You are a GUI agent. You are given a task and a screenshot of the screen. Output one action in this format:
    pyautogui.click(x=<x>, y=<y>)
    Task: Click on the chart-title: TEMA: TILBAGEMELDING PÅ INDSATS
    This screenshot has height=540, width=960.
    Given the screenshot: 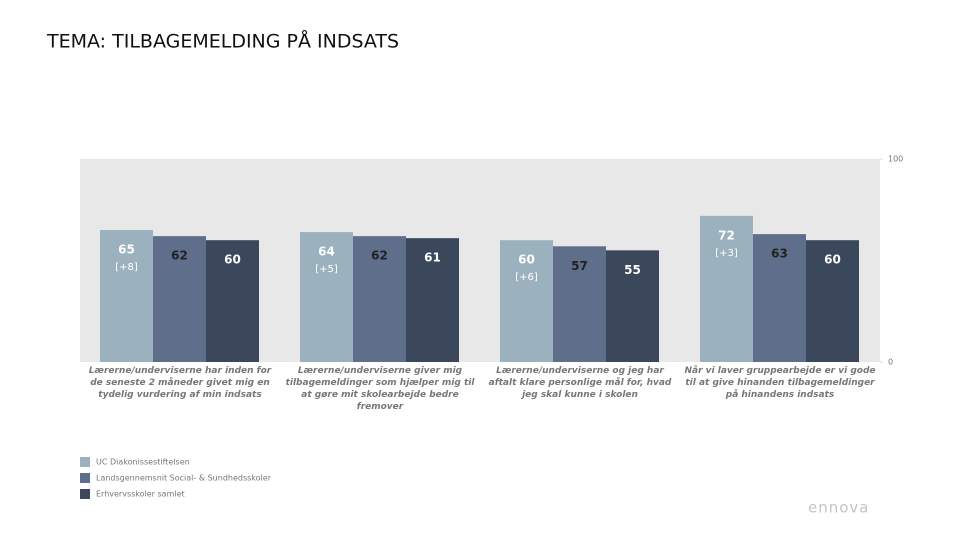 What is the action you would take?
    pyautogui.click(x=222, y=41)
    